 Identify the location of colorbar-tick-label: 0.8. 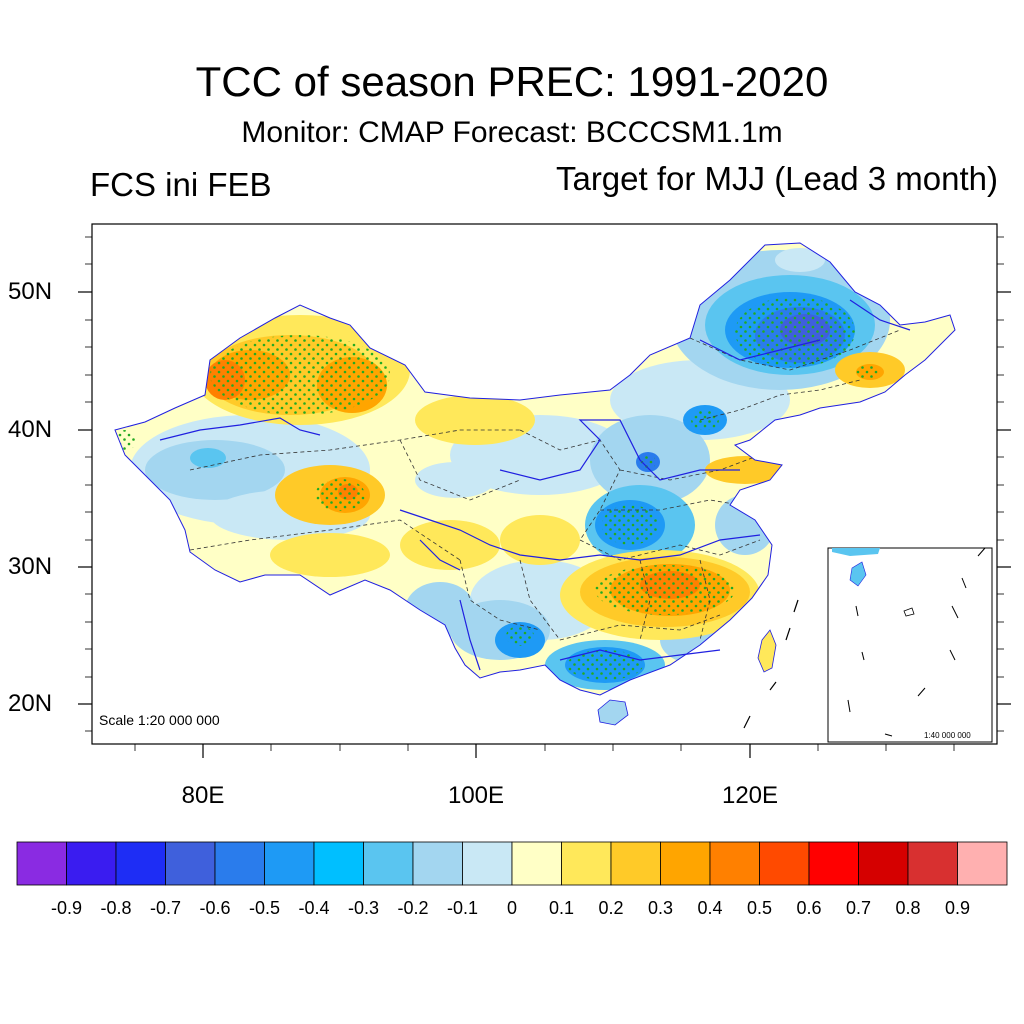
(908, 908).